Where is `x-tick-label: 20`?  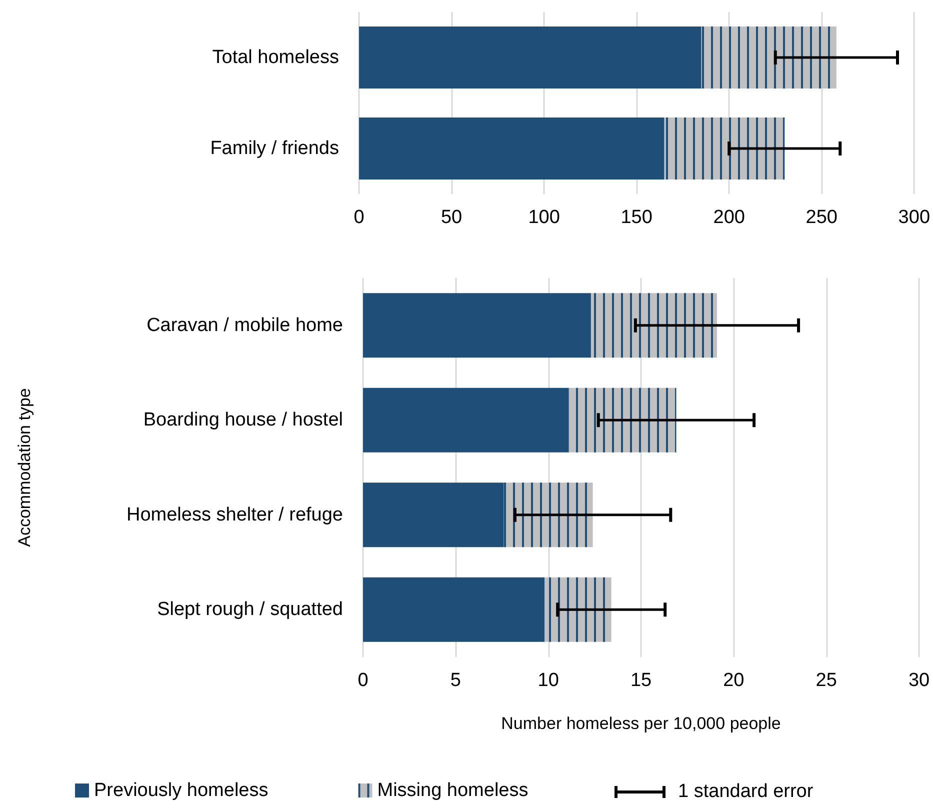
x-tick-label: 20 is located at coordinates (733, 680).